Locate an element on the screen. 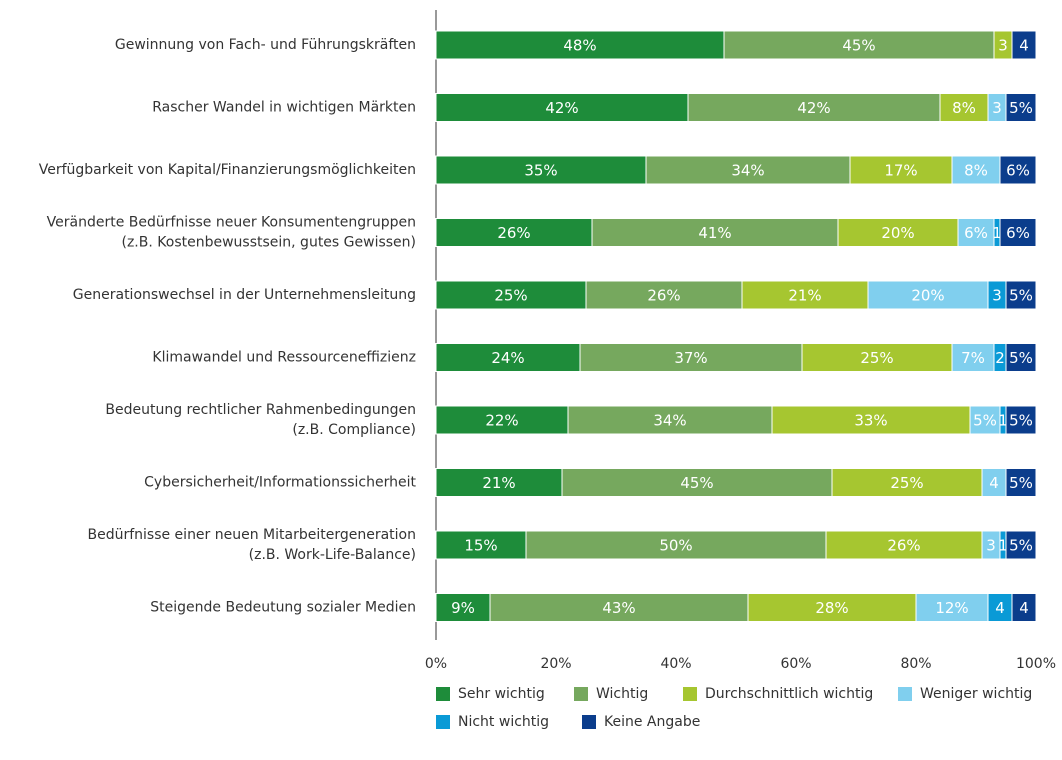 The height and width of the screenshot is (760, 1062). value-label: 50% is located at coordinates (675, 546).